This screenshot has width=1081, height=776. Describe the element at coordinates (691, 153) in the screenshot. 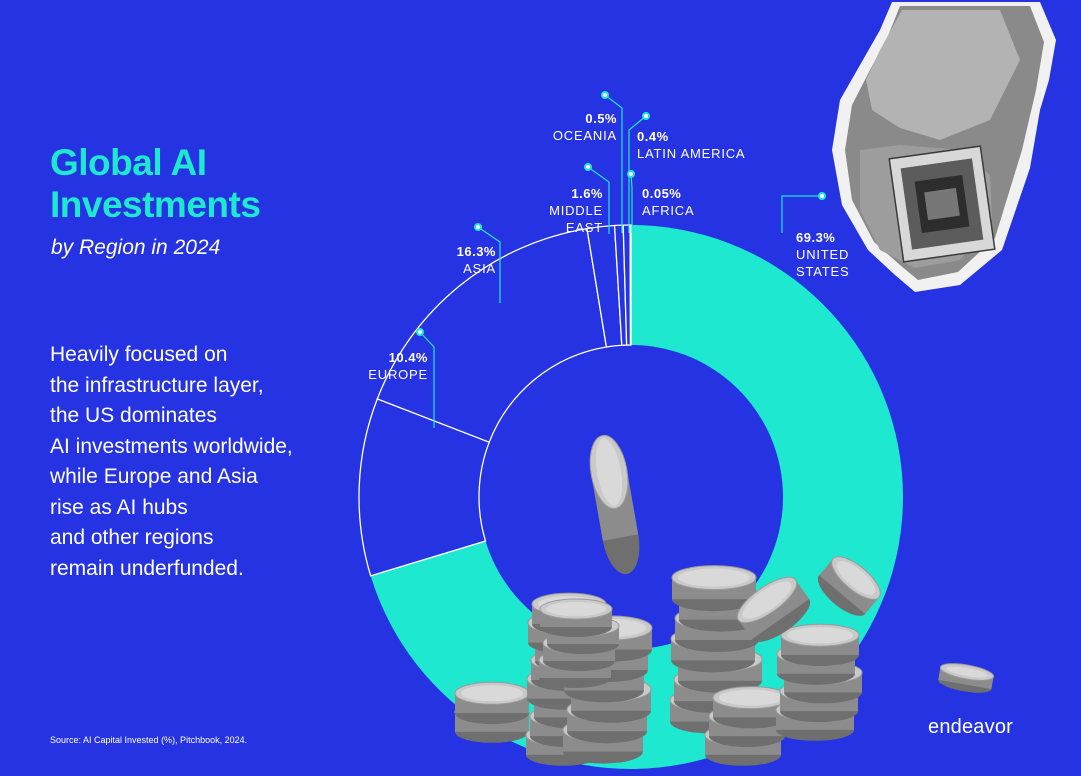

I see `label-name: LATIN AMERICA` at that location.